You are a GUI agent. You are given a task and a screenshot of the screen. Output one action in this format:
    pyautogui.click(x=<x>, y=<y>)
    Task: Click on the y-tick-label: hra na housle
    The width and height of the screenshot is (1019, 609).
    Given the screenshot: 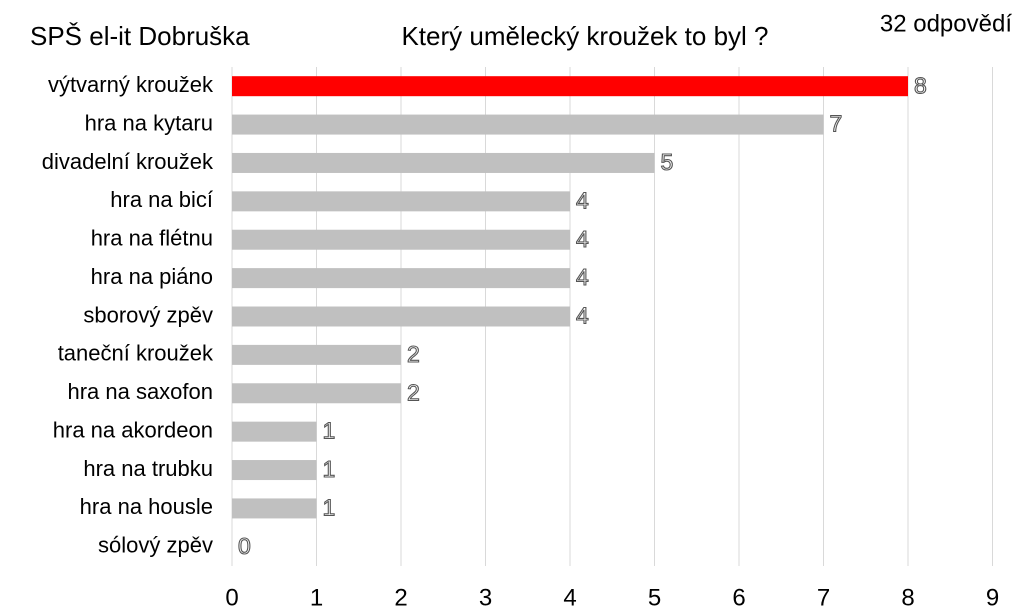 What is the action you would take?
    pyautogui.click(x=146, y=506)
    